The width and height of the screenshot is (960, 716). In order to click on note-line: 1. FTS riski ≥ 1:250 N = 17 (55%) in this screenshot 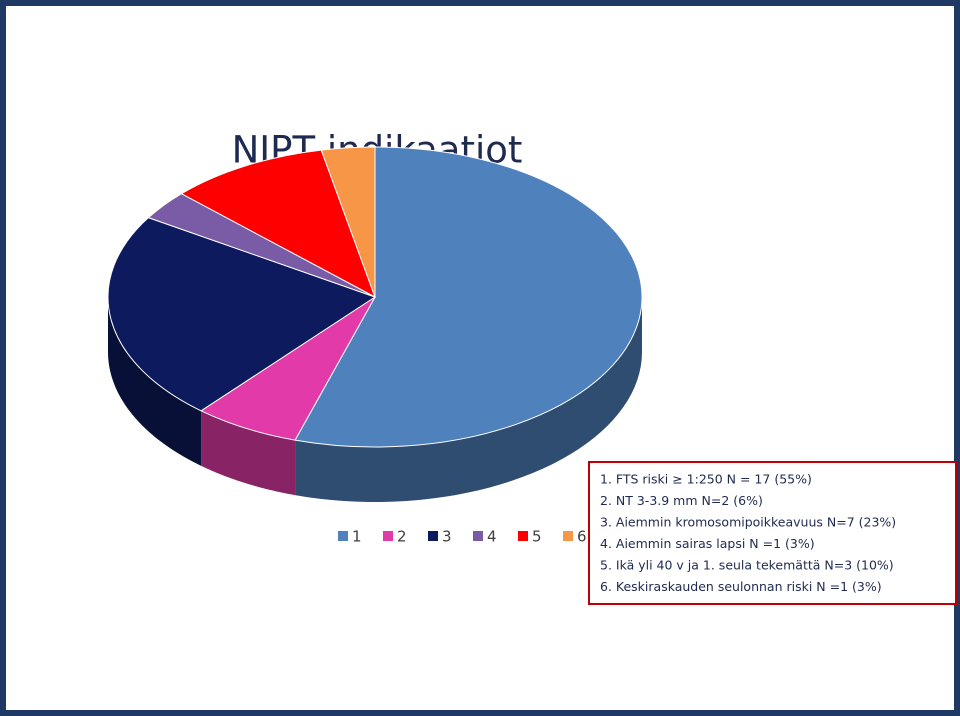, I will do `click(706, 479)`.